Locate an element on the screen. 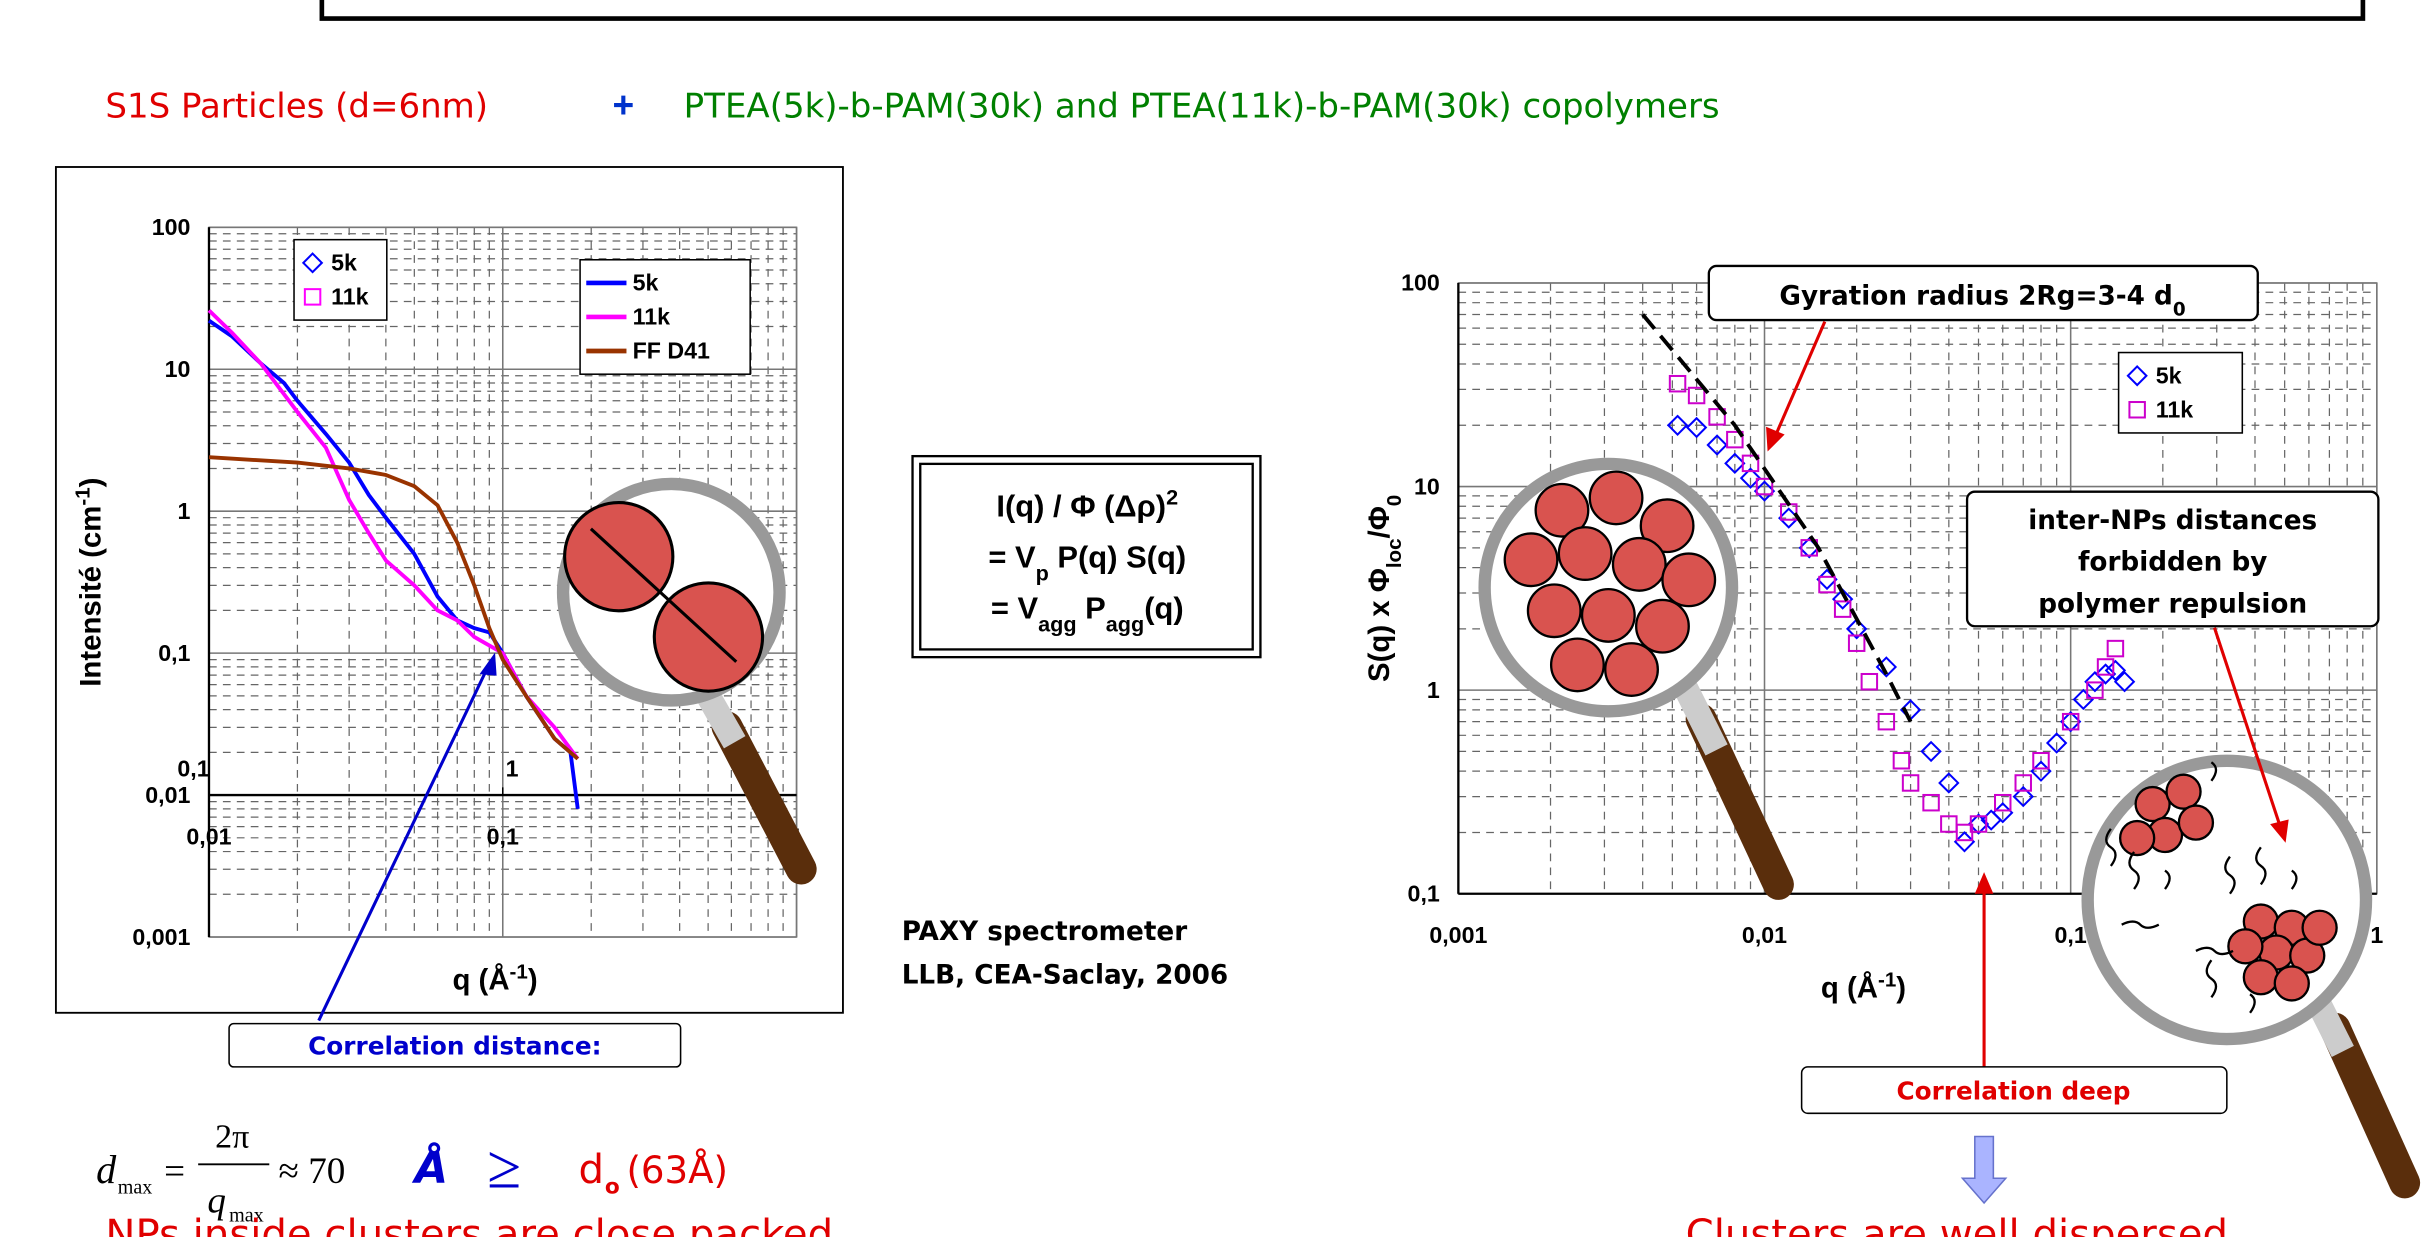 This screenshot has width=2425, height=1237. annotation: Correlation deep is located at coordinates (2013, 1090).